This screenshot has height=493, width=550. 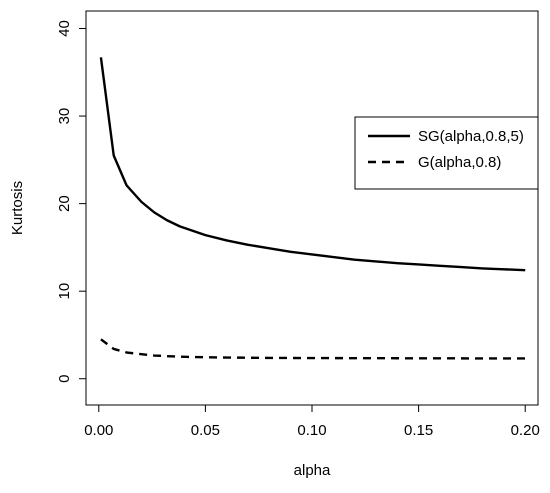 I want to click on x-tick-label: 0.00, so click(x=98, y=430).